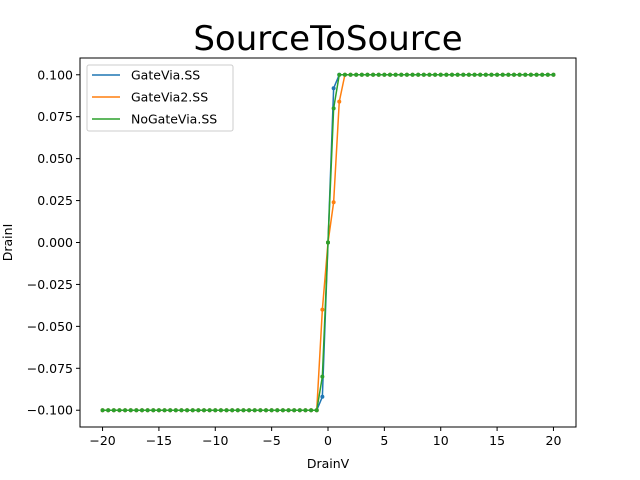 The height and width of the screenshot is (480, 640). I want to click on y-tick-label: −0.025, so click(50, 284).